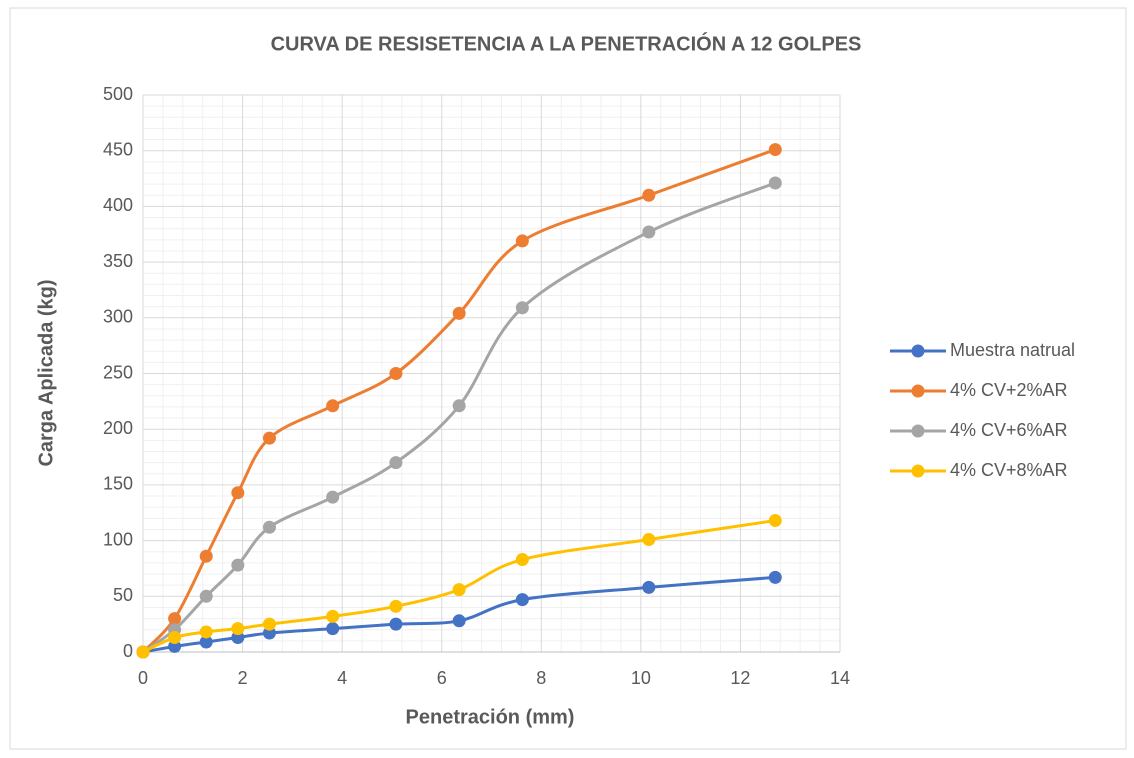 The width and height of the screenshot is (1134, 758). Describe the element at coordinates (118, 539) in the screenshot. I see `y-tick-label: 100` at that location.